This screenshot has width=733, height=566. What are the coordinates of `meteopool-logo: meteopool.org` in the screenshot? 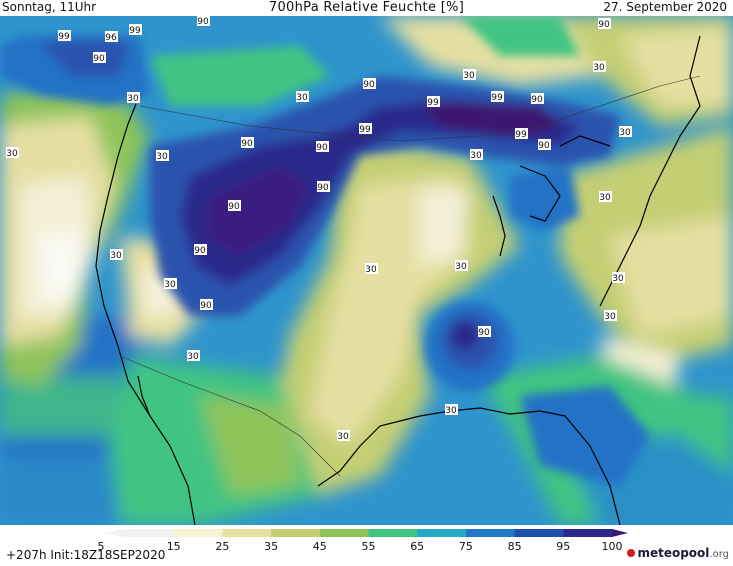 It's located at (678, 553).